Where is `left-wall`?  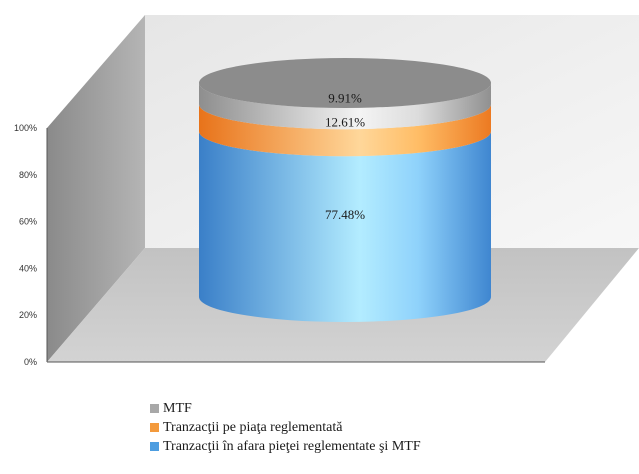 left-wall is located at coordinates (96, 188).